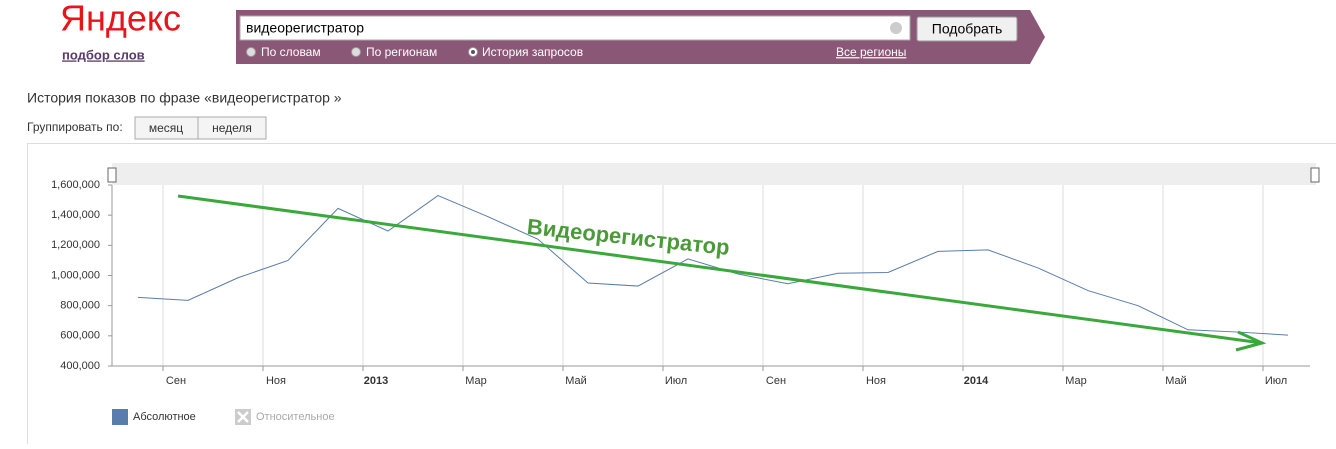  I want to click on logo-sub: подбор слов, so click(103, 54).